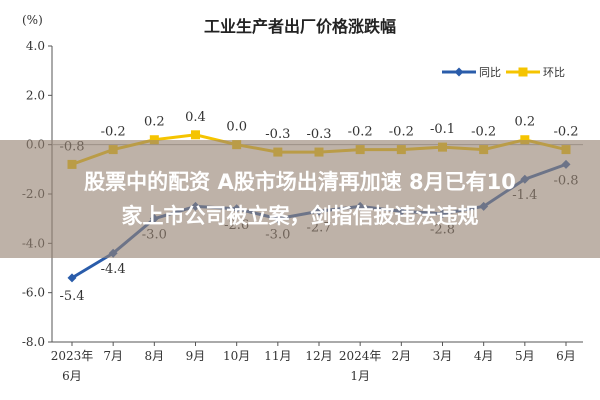 This screenshot has height=400, width=600. I want to click on x-tick-label: 2023年, so click(72, 356).